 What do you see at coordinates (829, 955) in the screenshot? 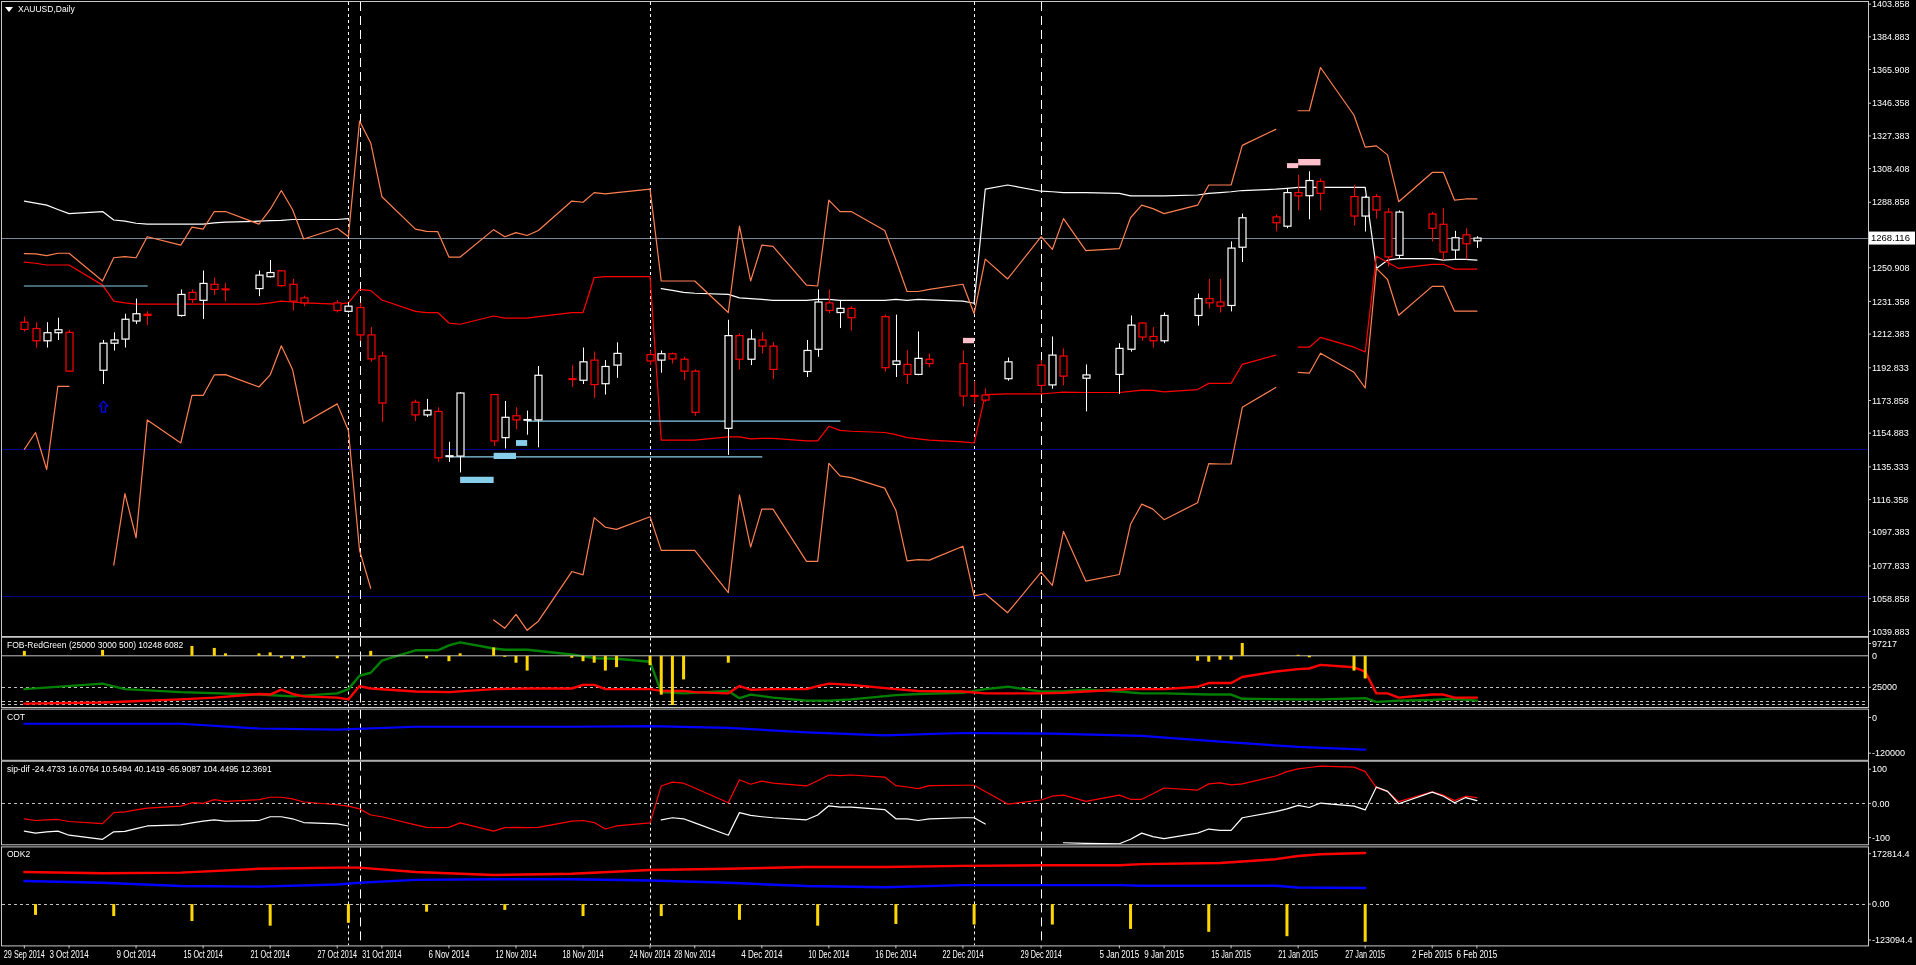
I see `x-tick-label: 10 Dec 2014` at bounding box center [829, 955].